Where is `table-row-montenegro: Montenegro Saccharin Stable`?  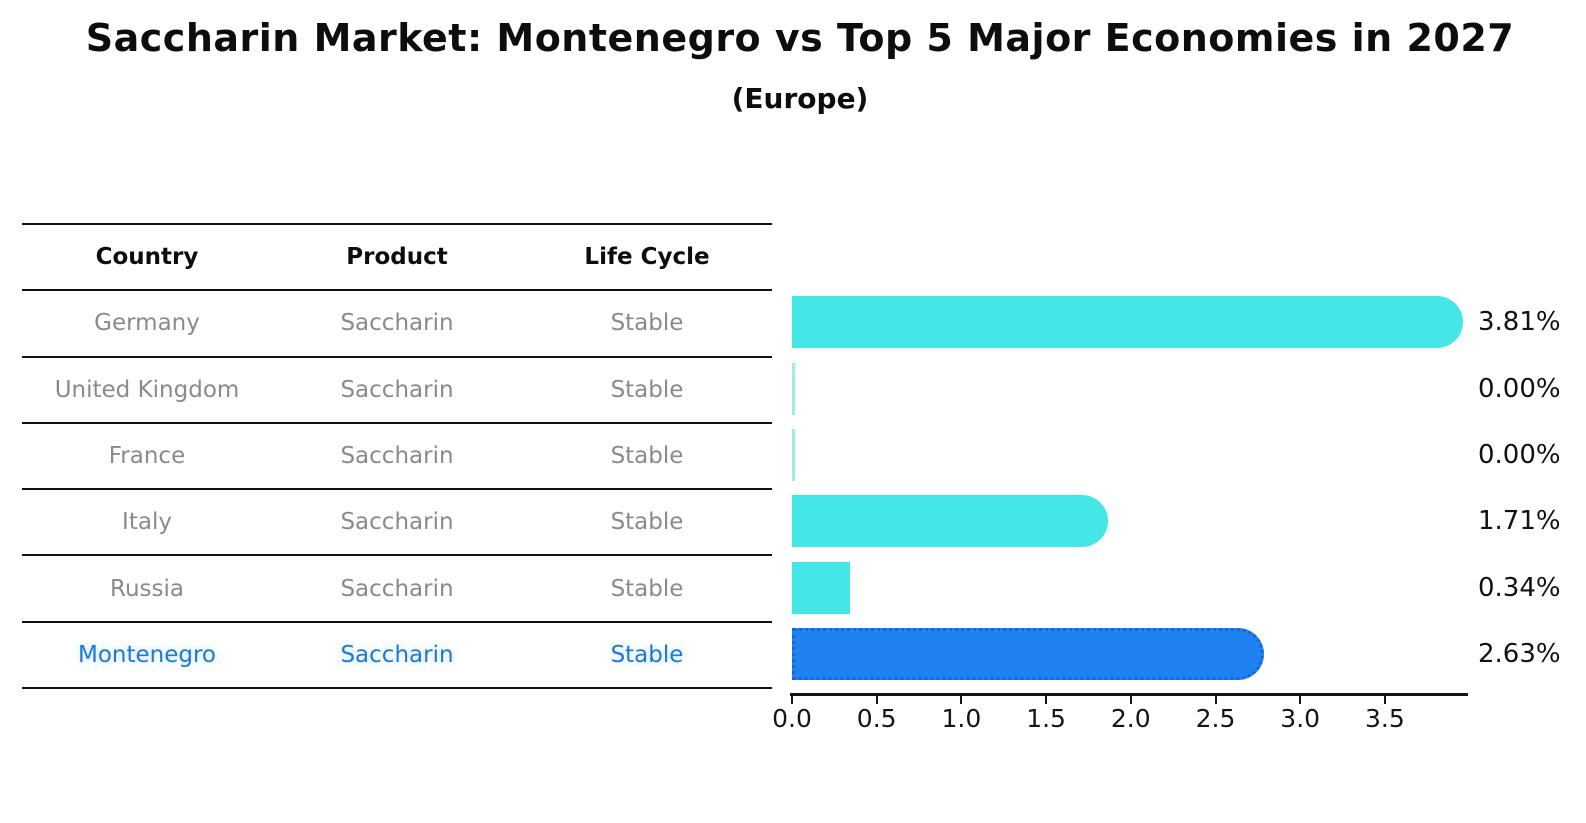 table-row-montenegro: Montenegro Saccharin Stable is located at coordinates (397, 656).